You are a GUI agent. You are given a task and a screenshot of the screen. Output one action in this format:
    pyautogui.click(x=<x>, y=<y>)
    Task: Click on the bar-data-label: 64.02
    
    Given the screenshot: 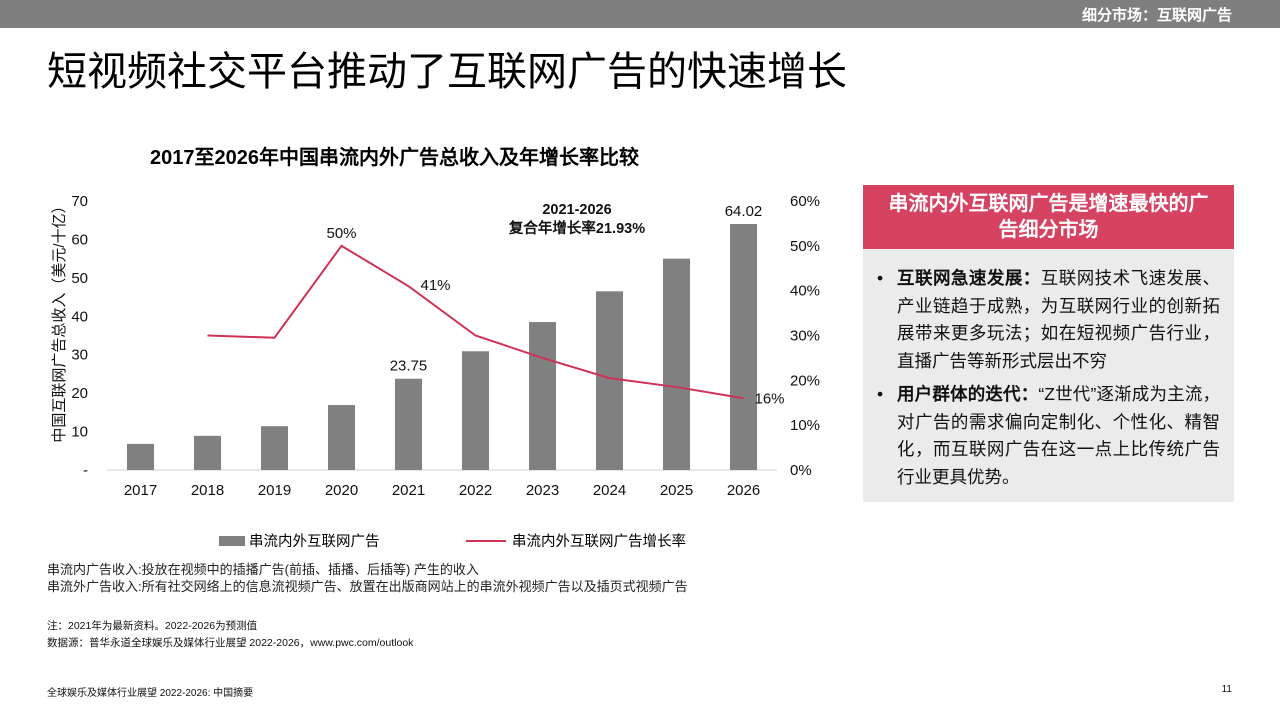 What is the action you would take?
    pyautogui.click(x=744, y=211)
    